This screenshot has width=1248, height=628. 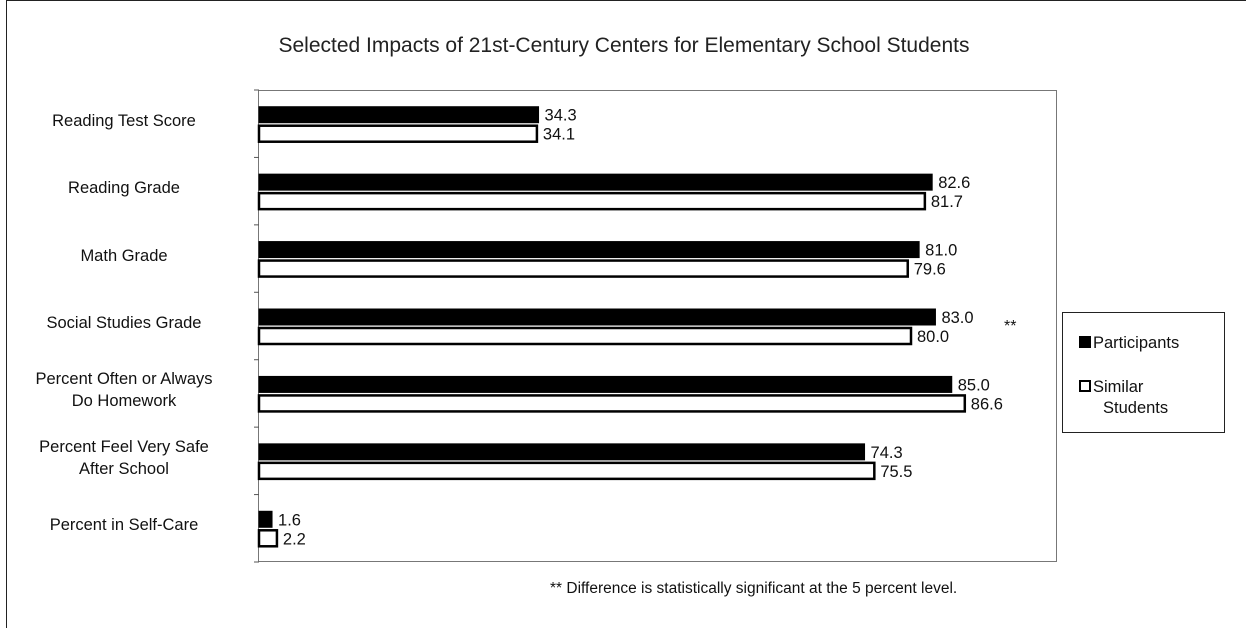 What do you see at coordinates (1118, 387) in the screenshot?
I see `legend-label-line: Similar` at bounding box center [1118, 387].